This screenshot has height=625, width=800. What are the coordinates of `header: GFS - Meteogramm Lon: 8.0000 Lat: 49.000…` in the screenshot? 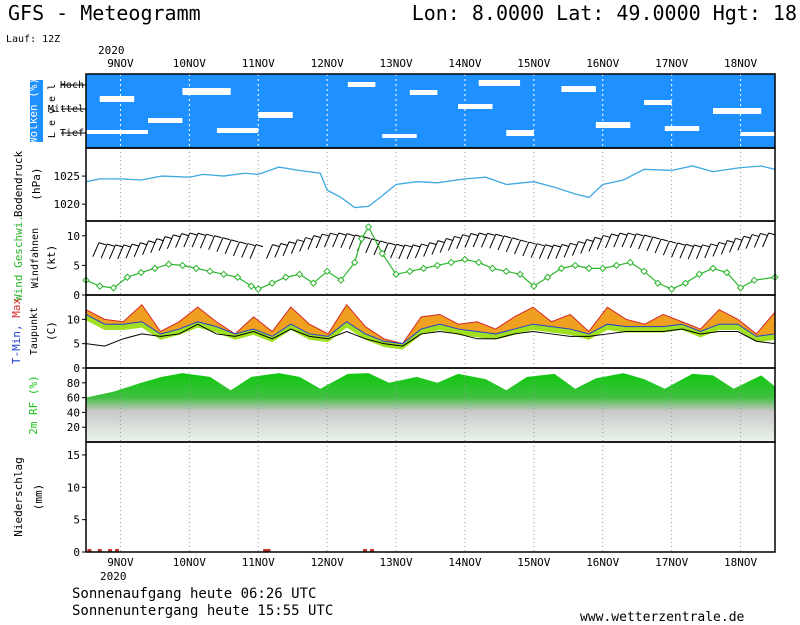 It's located at (401, 29).